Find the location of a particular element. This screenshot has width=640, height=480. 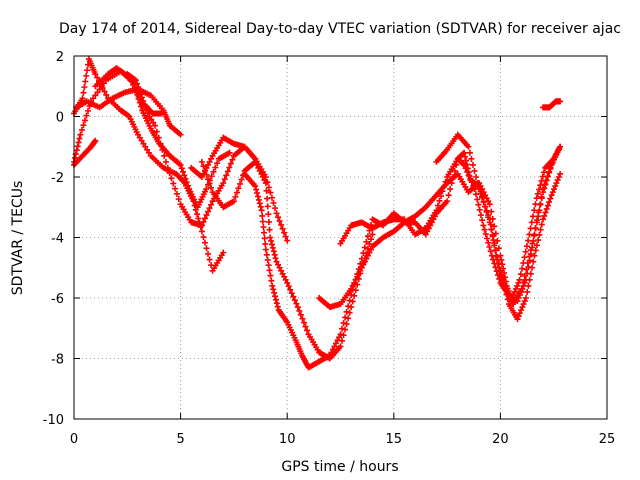

x-tick-label: 10 is located at coordinates (287, 439).